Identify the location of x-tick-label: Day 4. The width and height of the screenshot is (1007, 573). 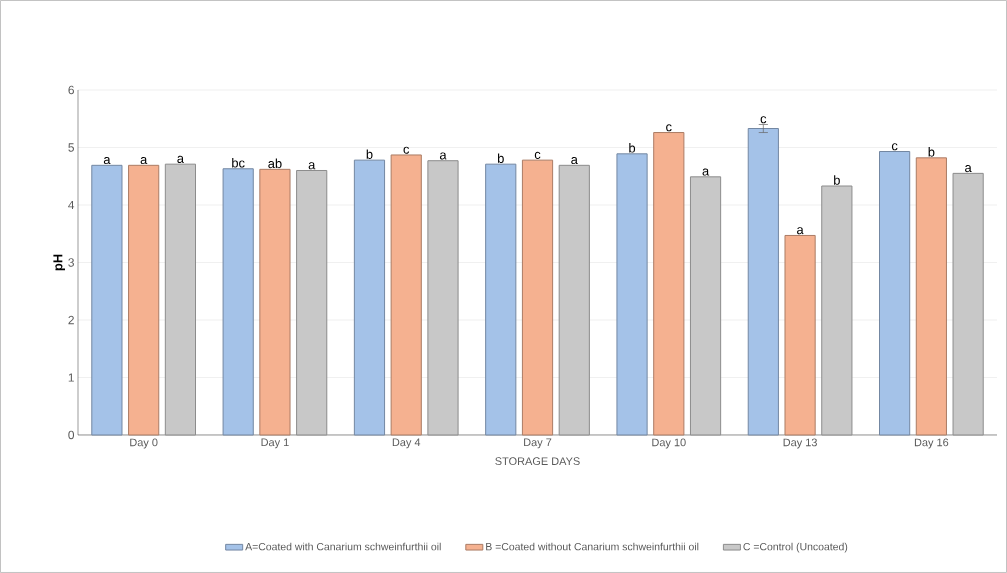
(406, 443).